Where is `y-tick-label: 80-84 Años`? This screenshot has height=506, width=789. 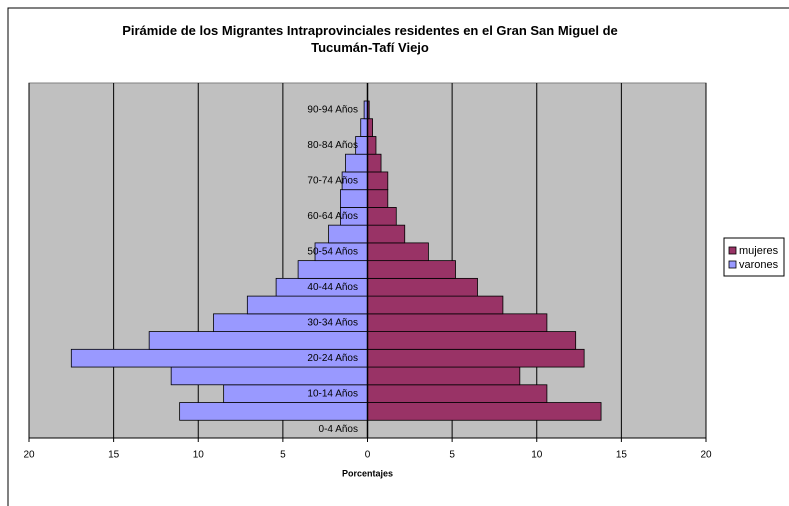 y-tick-label: 80-84 Años is located at coordinates (332, 145).